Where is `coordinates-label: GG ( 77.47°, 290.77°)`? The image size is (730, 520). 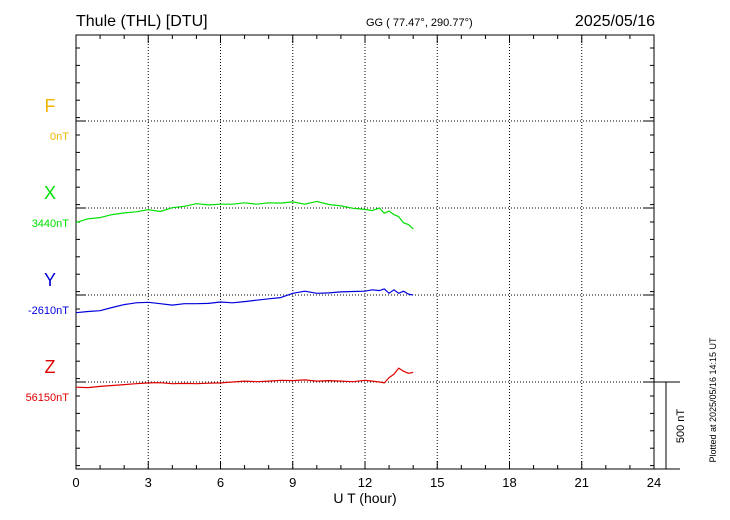
coordinates-label: GG ( 77.47°, 290.77°) is located at coordinates (419, 23).